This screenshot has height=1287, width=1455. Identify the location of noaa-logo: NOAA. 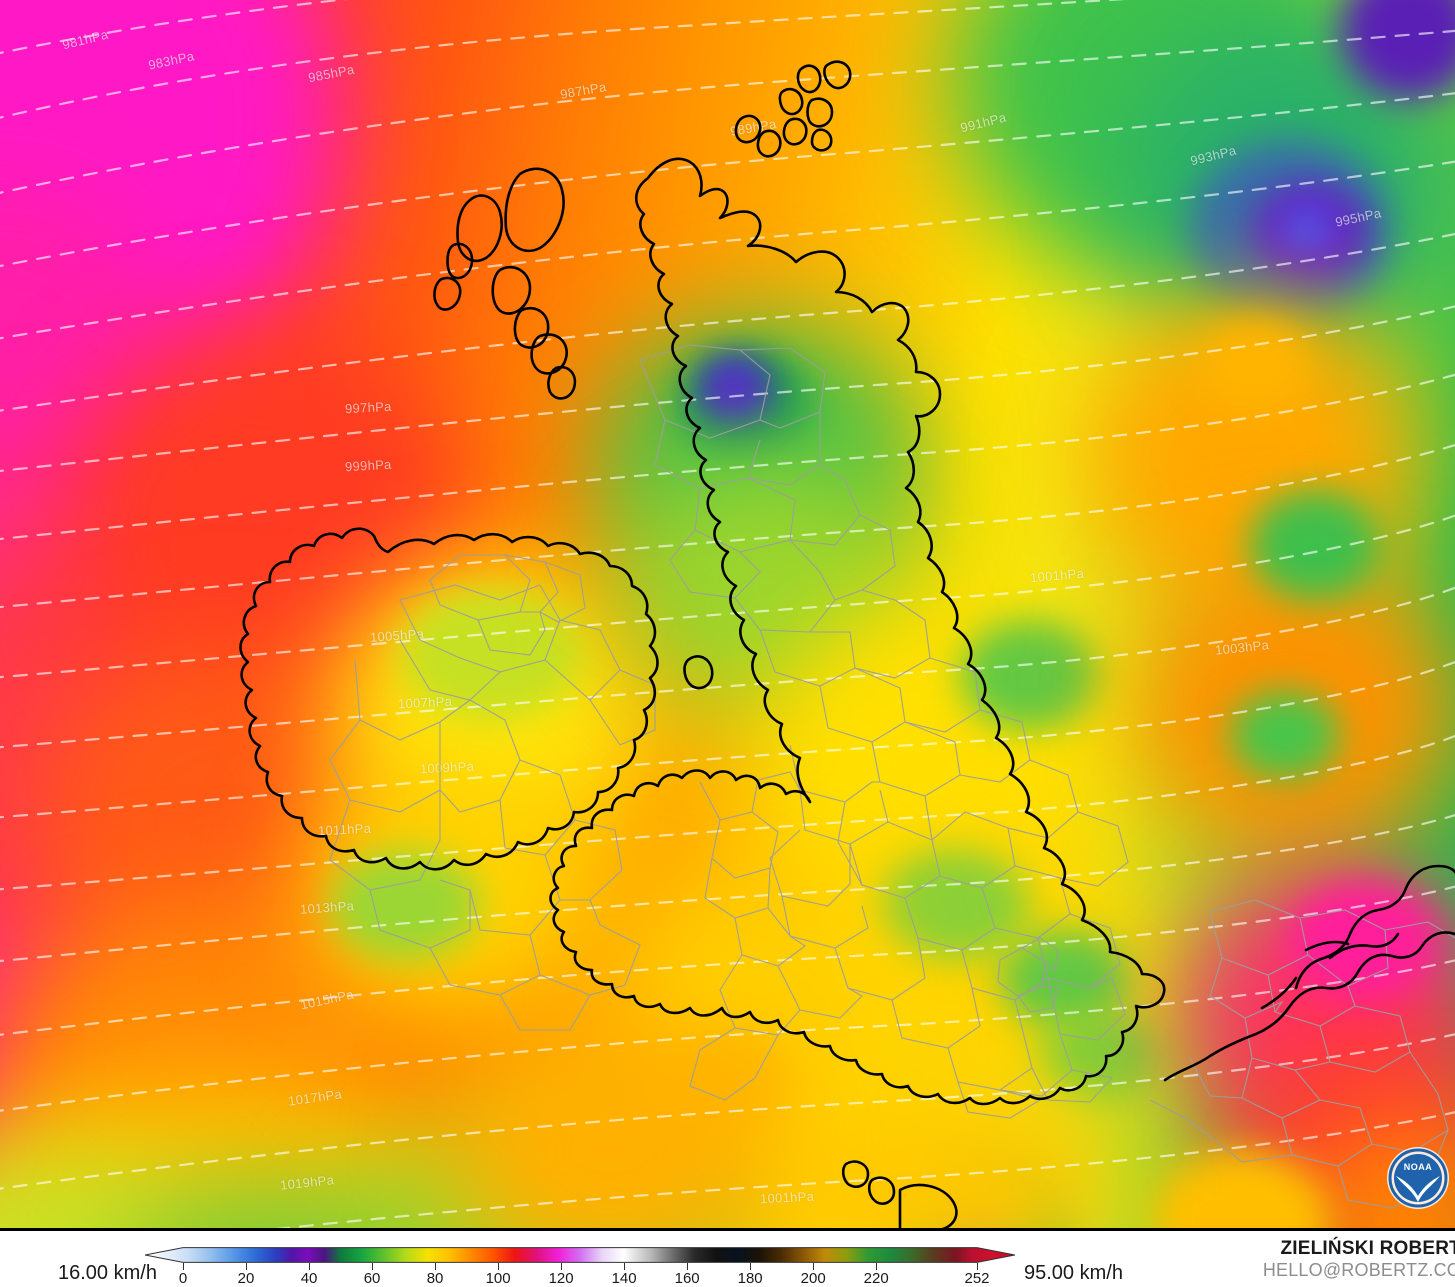
(1418, 1178).